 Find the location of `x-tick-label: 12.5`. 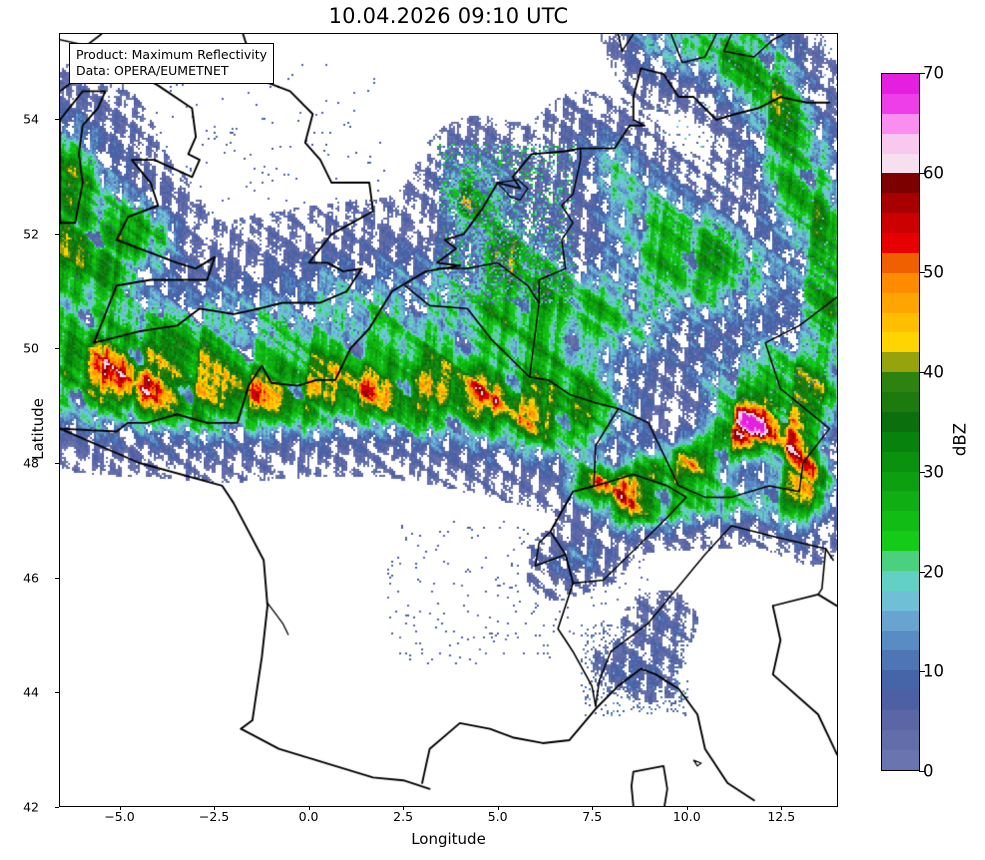

x-tick-label: 12.5 is located at coordinates (781, 816).